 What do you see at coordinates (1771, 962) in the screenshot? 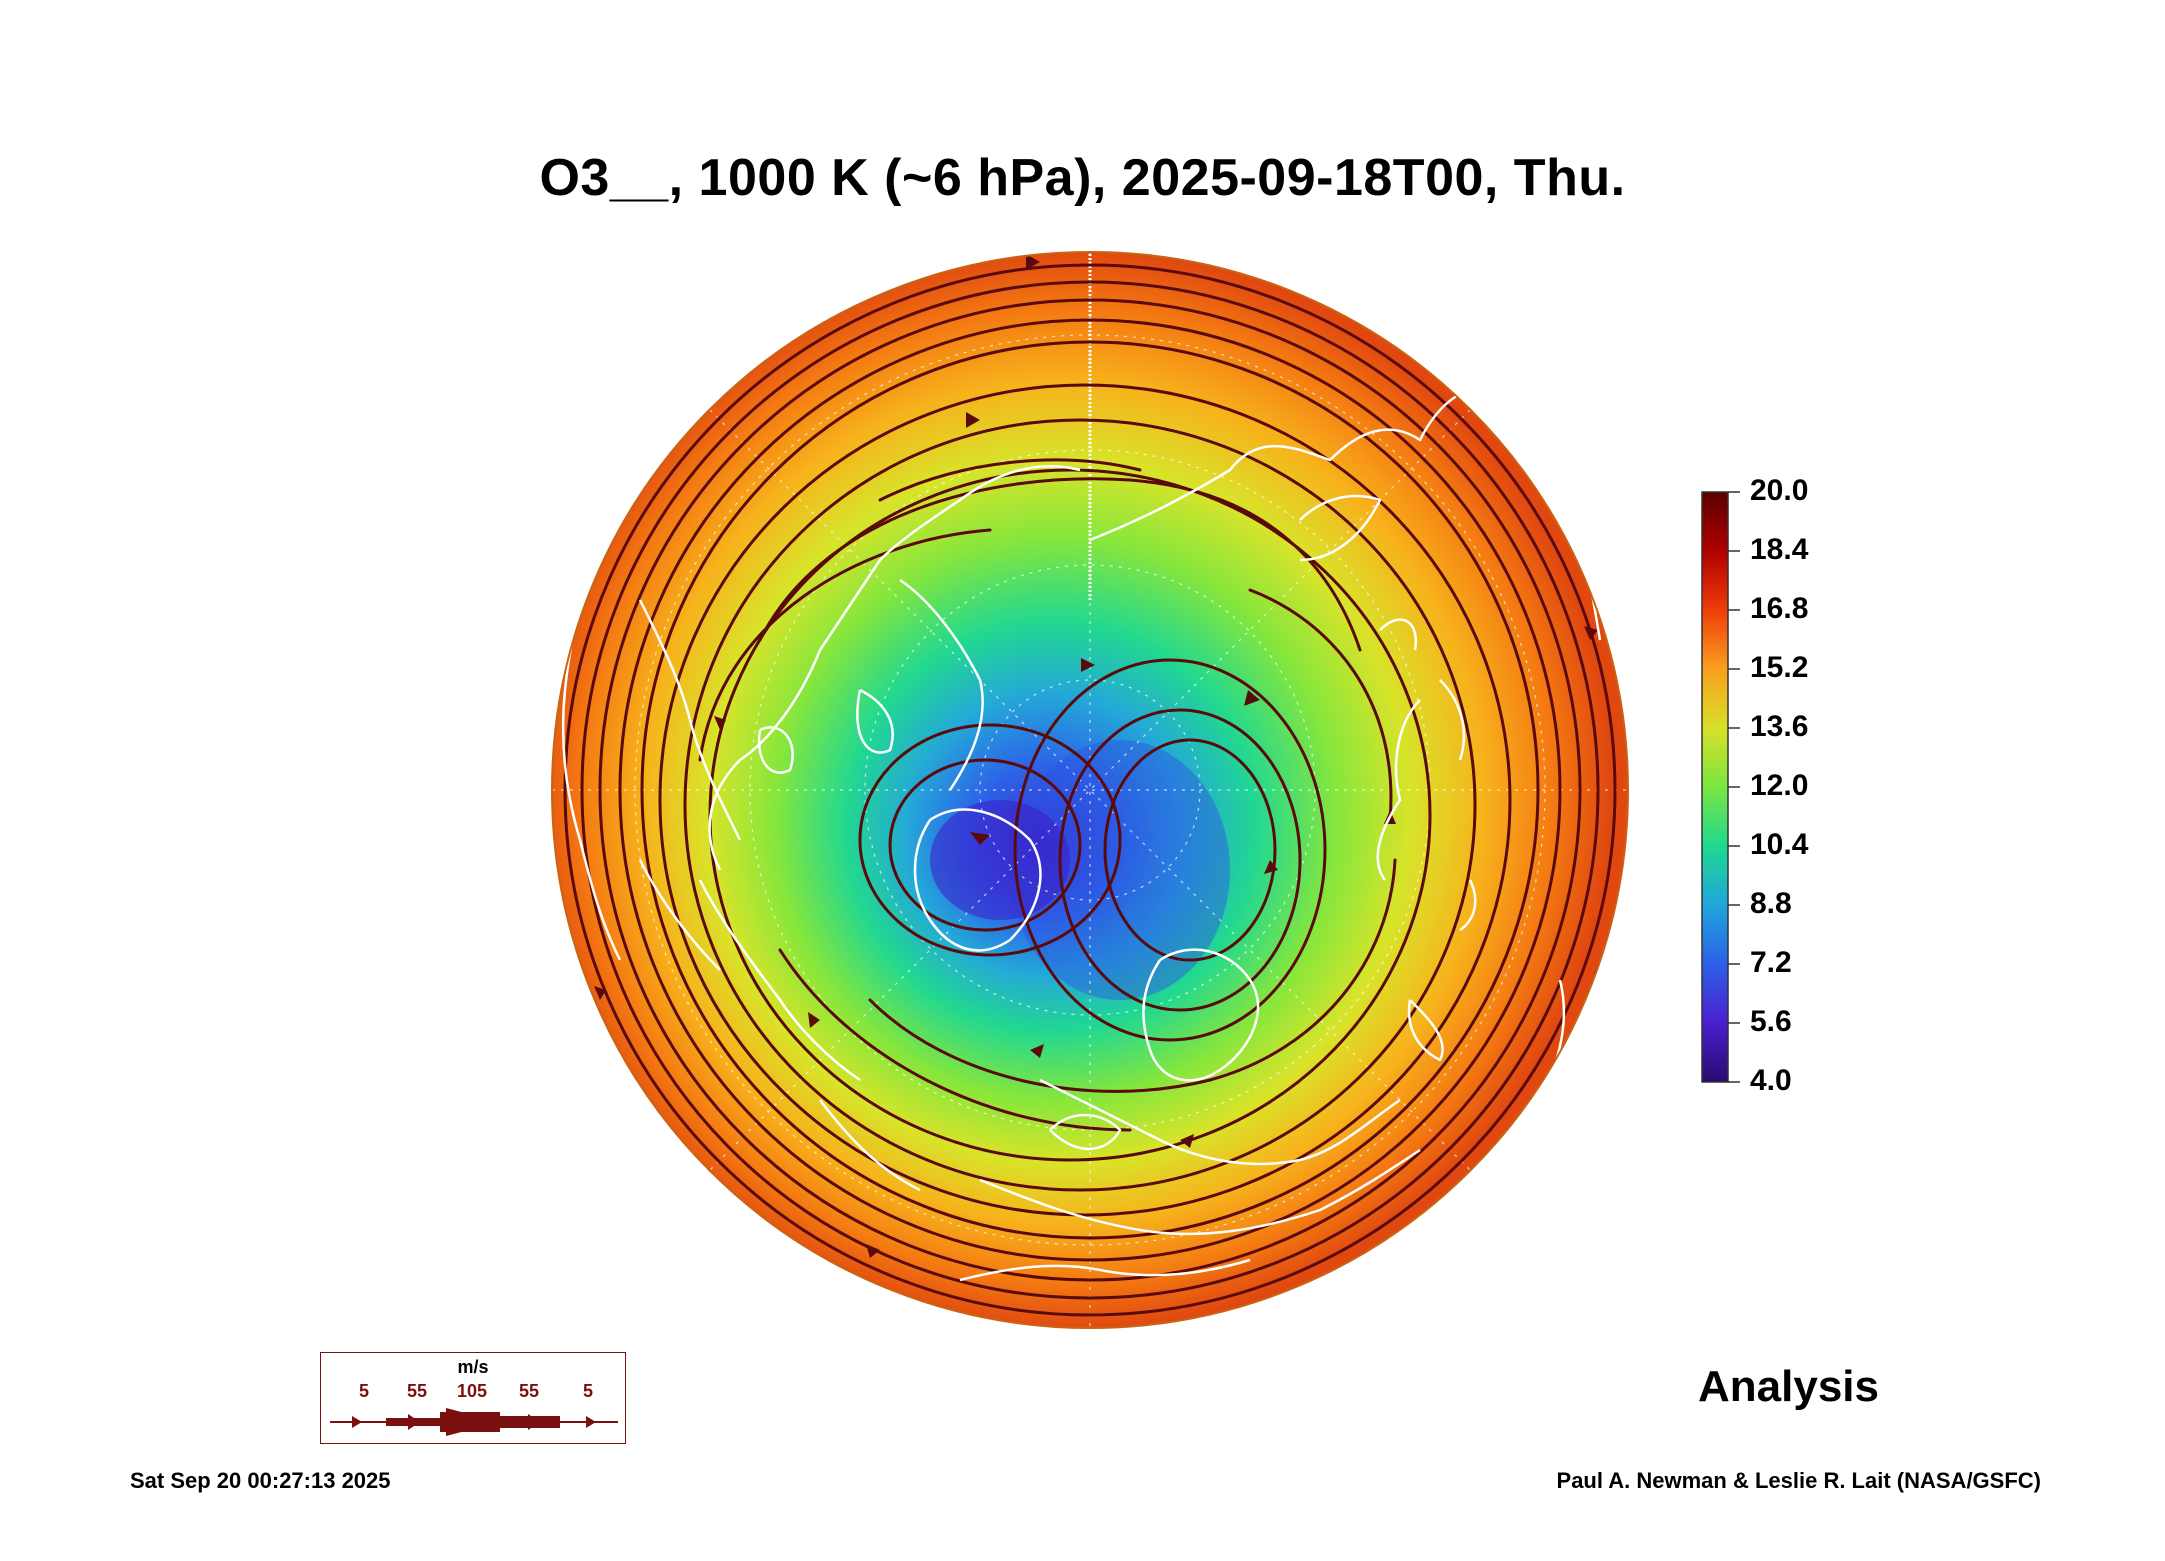
I see `colorbar-label: 7.2` at bounding box center [1771, 962].